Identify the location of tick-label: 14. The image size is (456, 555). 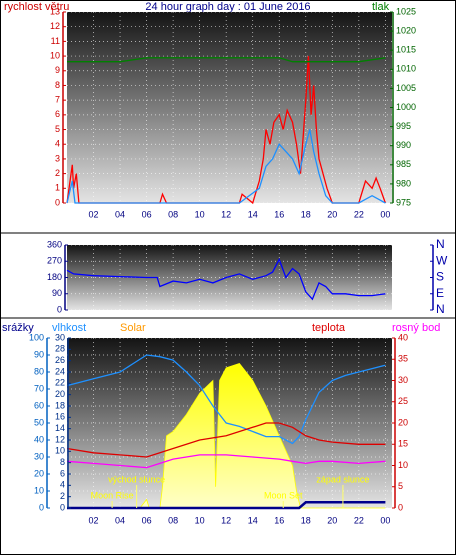
(60, 428).